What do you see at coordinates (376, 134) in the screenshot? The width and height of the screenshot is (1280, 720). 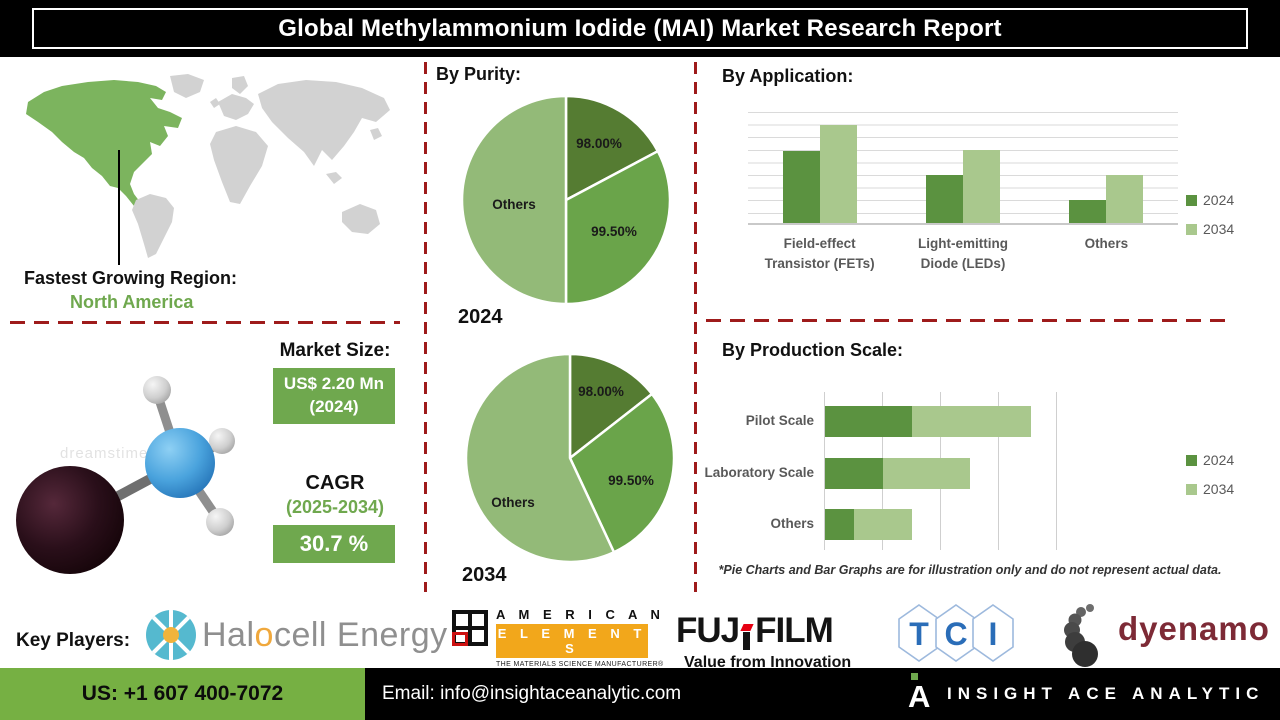 I see `map-japan` at bounding box center [376, 134].